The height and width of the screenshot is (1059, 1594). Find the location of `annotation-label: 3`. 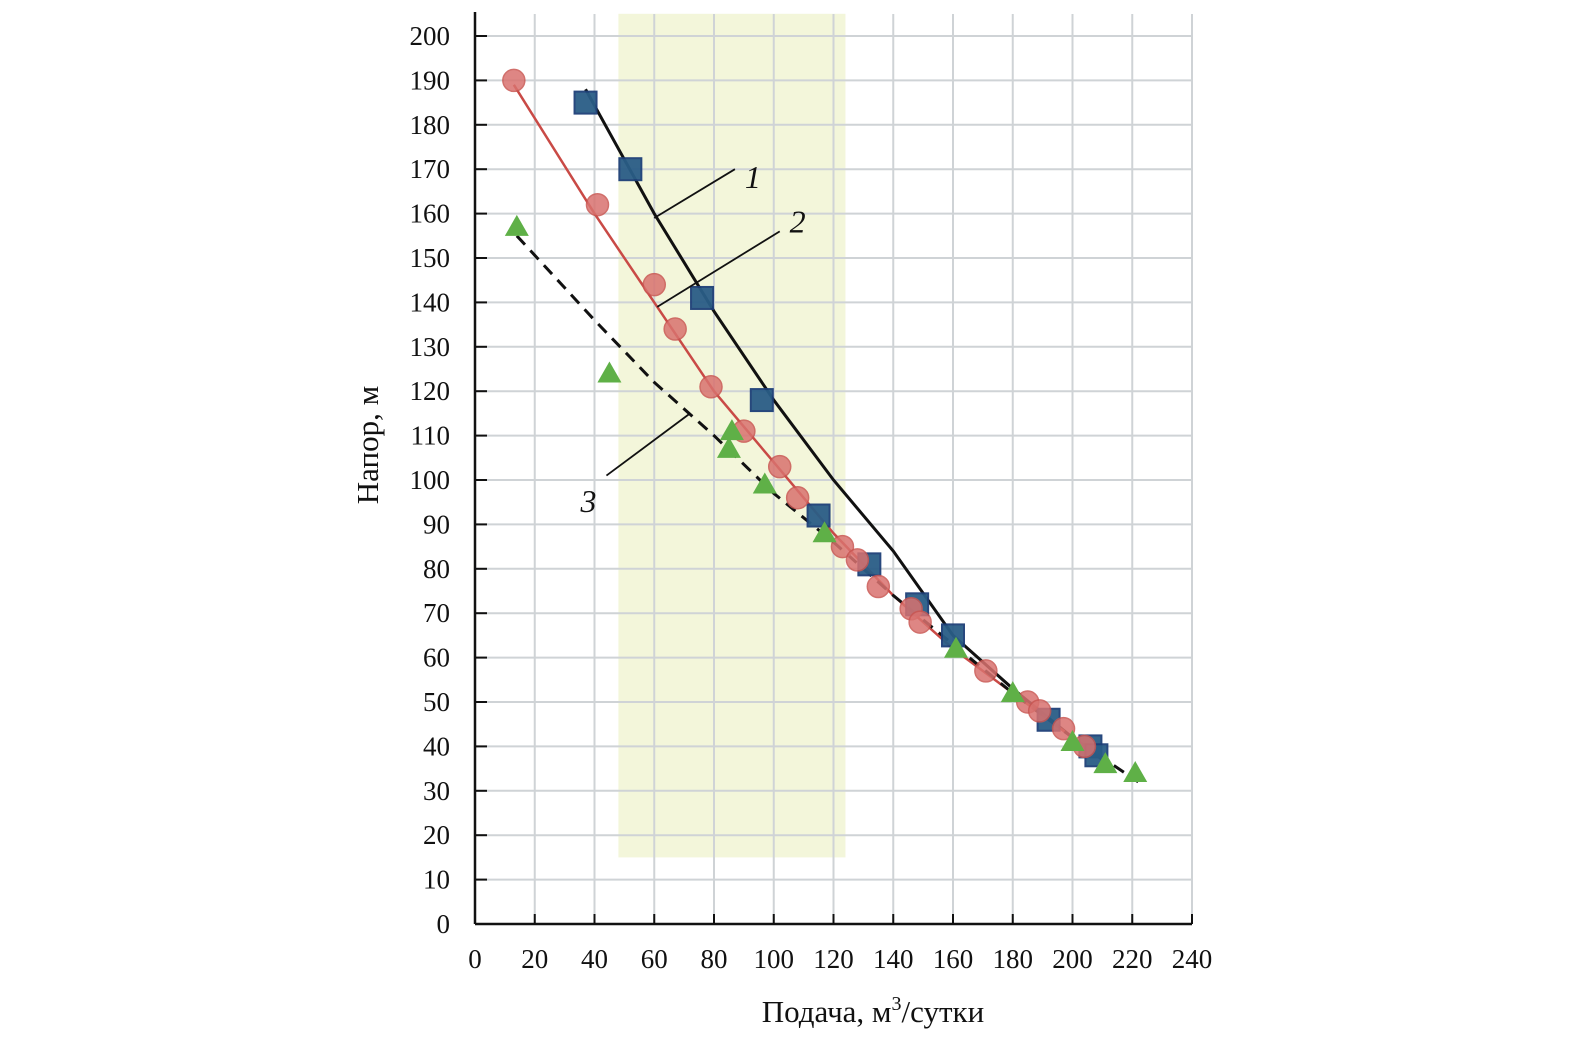

annotation-label: 3 is located at coordinates (588, 501).